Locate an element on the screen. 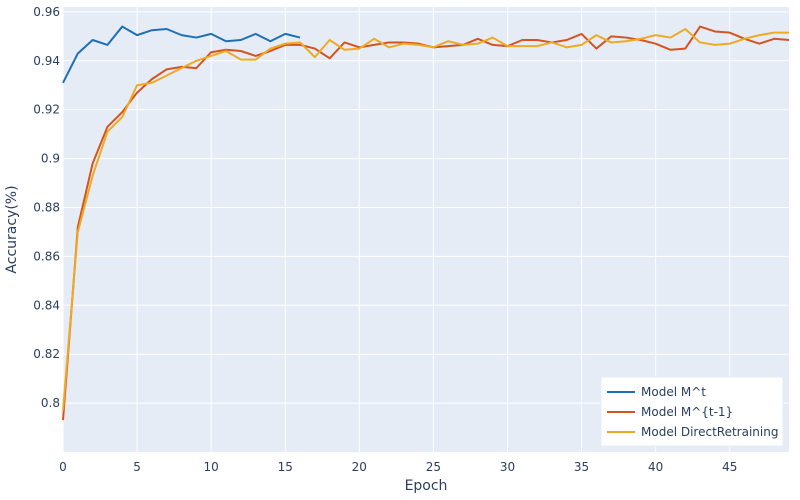 The width and height of the screenshot is (800, 500). x-tick-label: 20 is located at coordinates (359, 467).